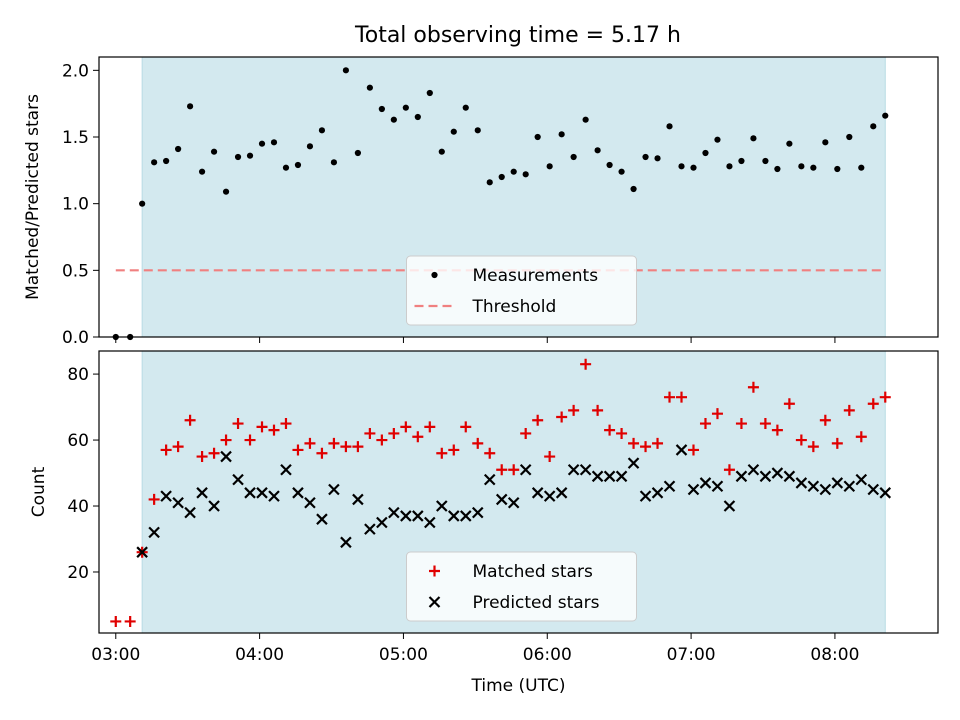 This screenshot has height=720, width=960. I want to click on x-tick-label: 04:00, so click(259, 655).